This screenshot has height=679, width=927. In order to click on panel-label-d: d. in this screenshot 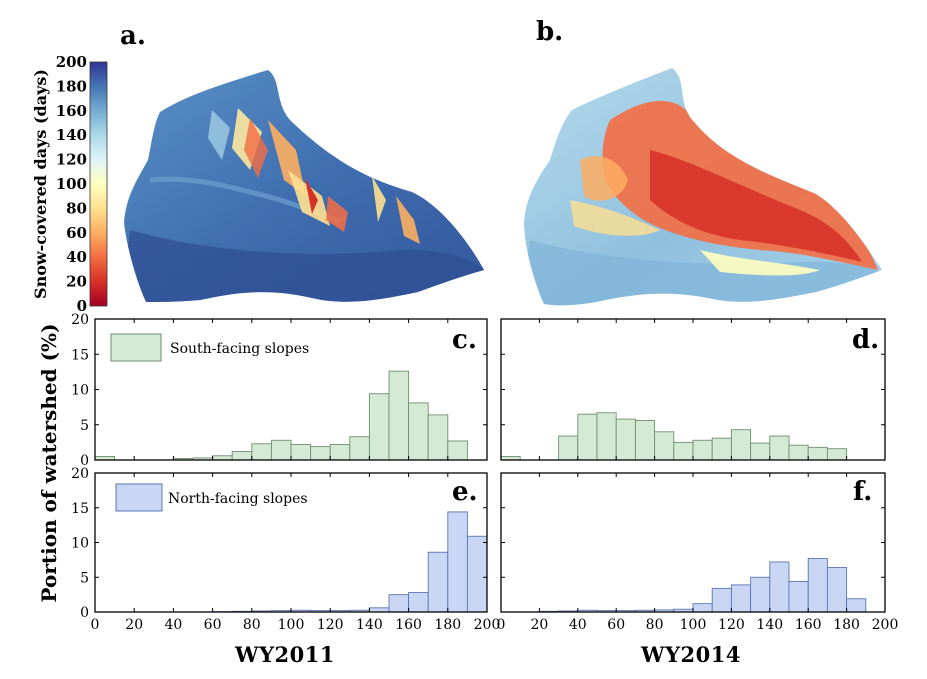, I will do `click(865, 340)`.